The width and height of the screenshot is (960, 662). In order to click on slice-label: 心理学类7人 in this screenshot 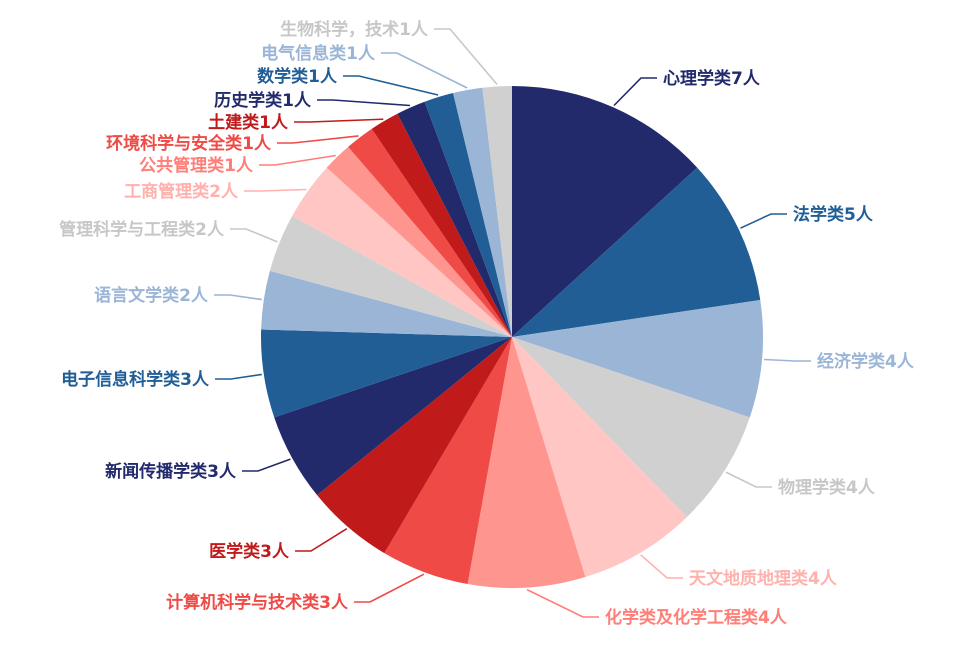, I will do `click(712, 78)`.